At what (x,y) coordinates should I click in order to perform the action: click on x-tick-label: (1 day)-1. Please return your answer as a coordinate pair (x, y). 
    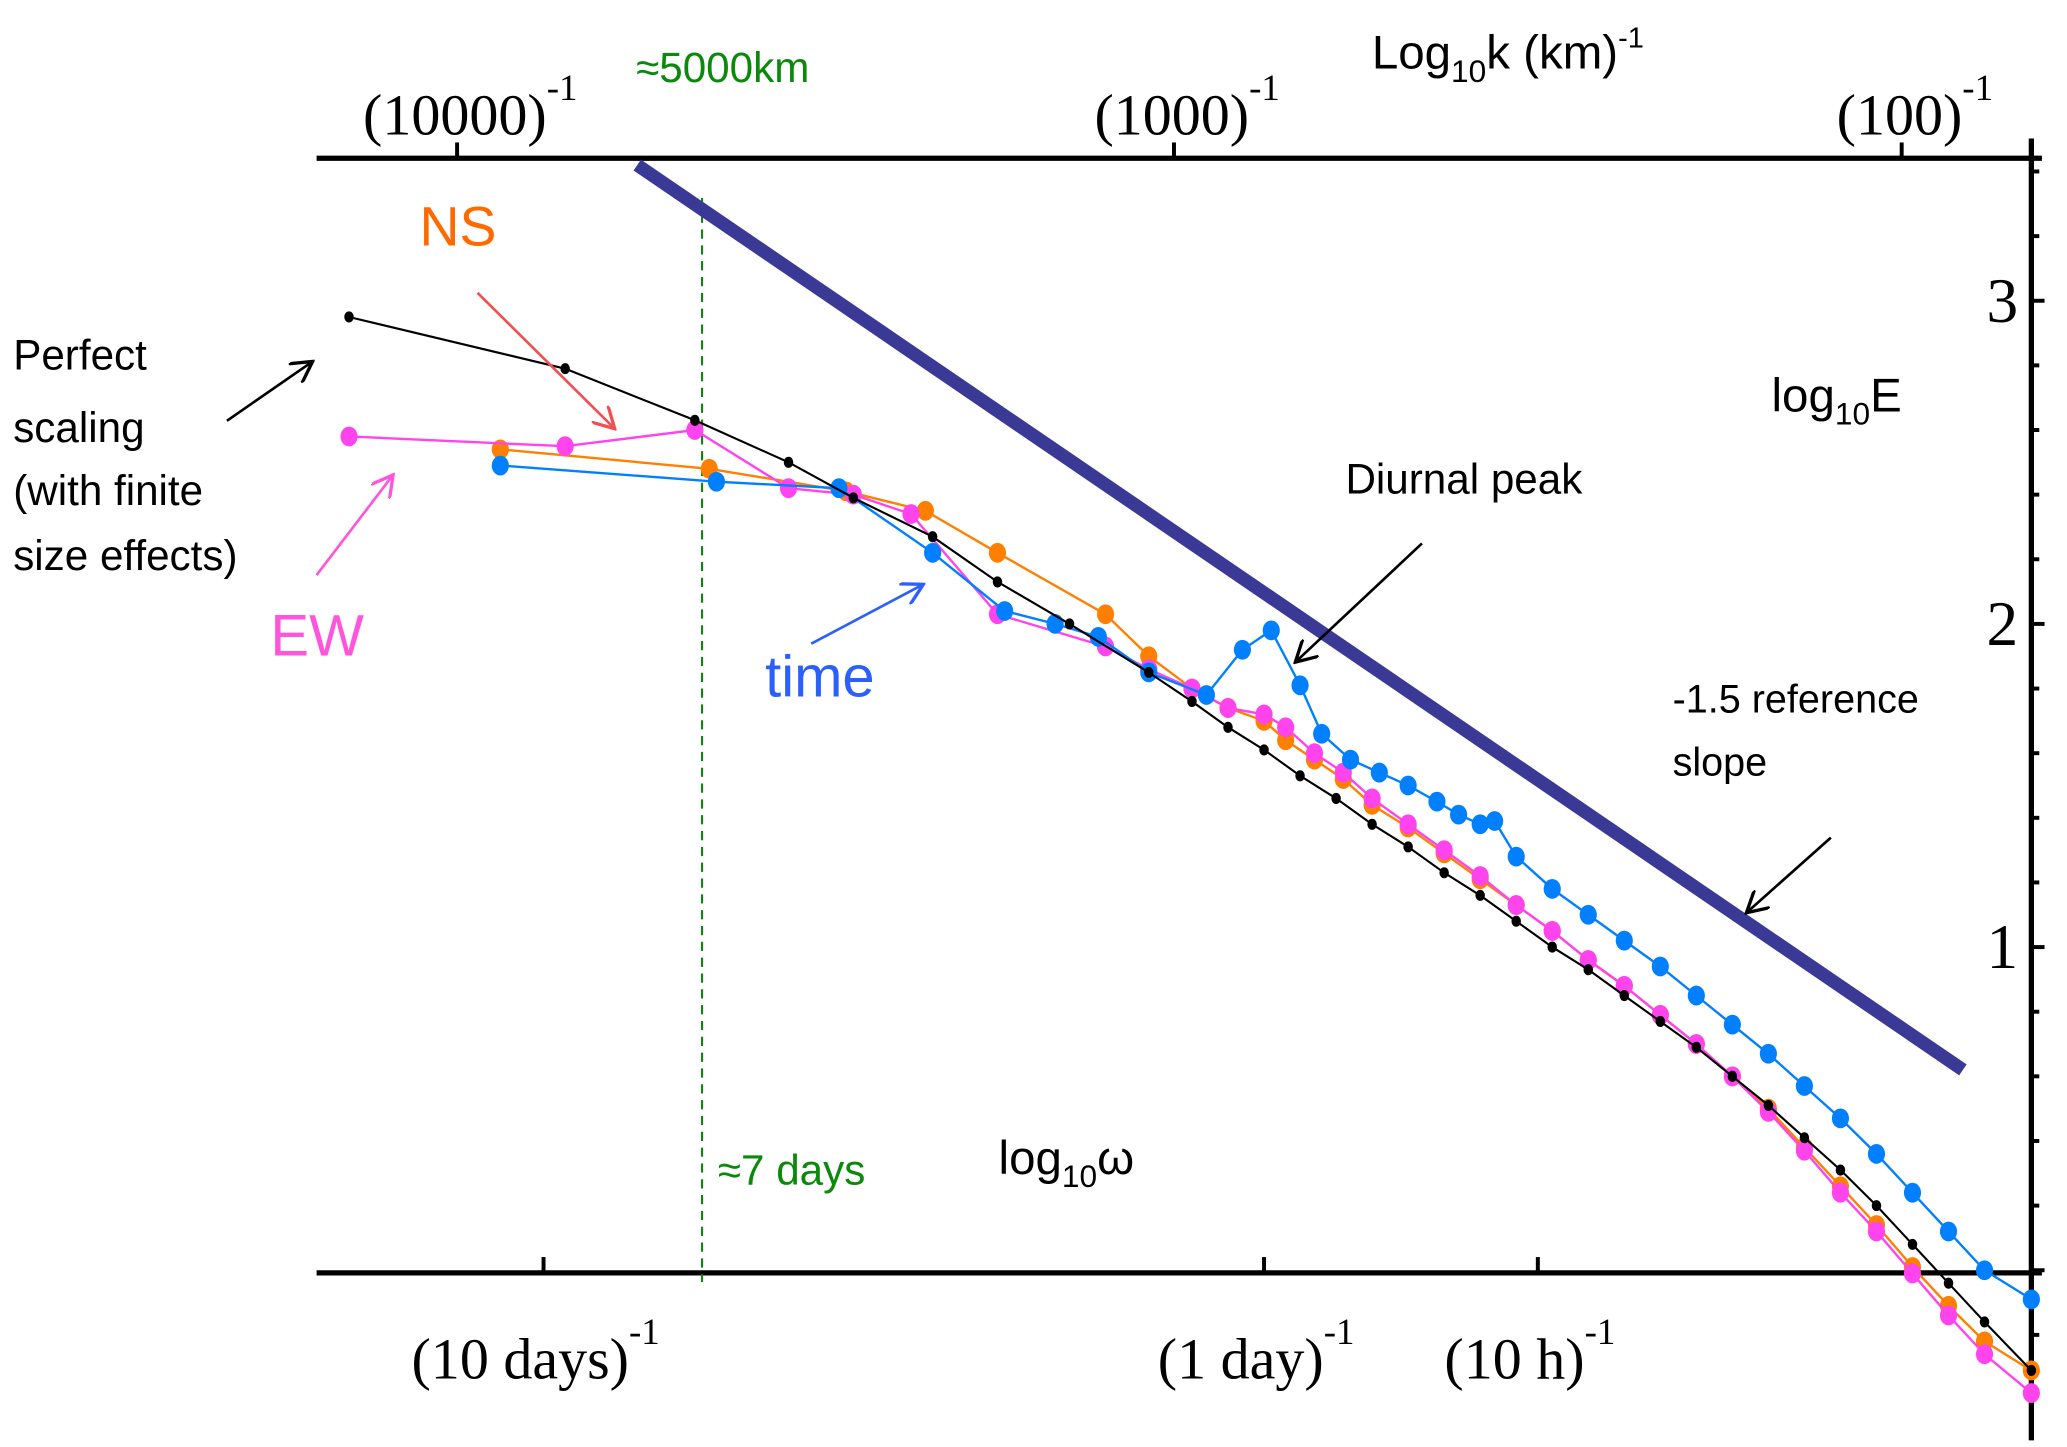
    Looking at the image, I should click on (1256, 1351).